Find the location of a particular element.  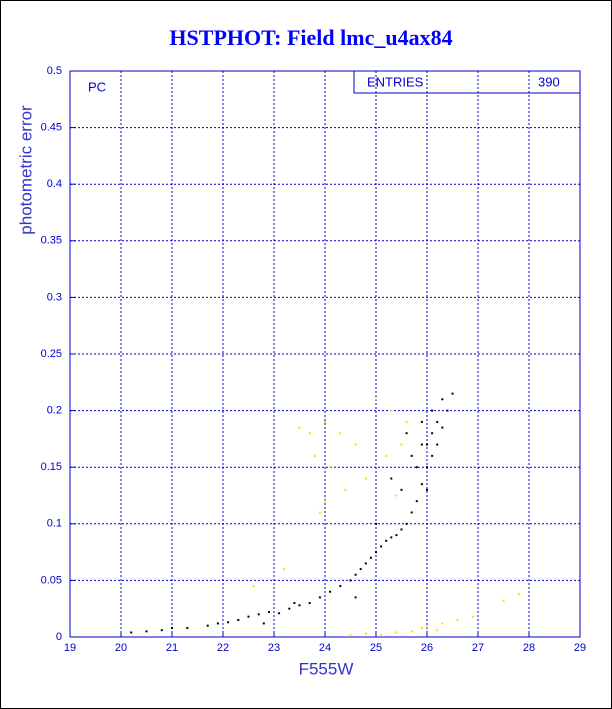

y-tick-label: 0 is located at coordinates (59, 637).